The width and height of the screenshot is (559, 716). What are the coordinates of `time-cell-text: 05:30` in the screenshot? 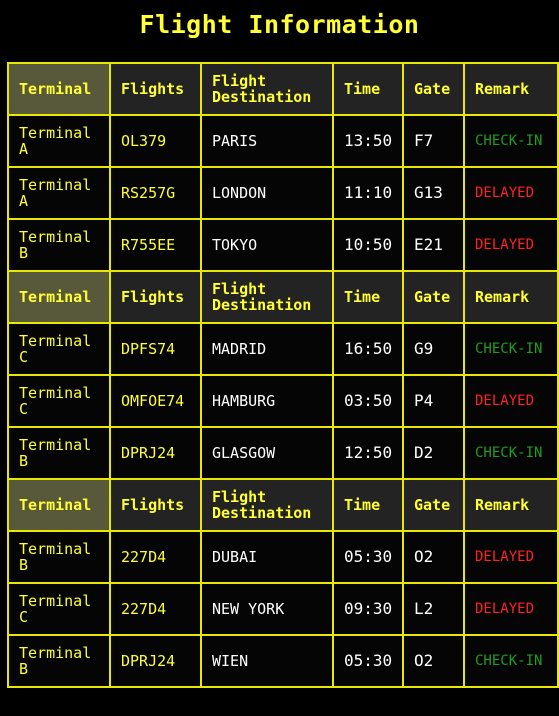 It's located at (368, 556).